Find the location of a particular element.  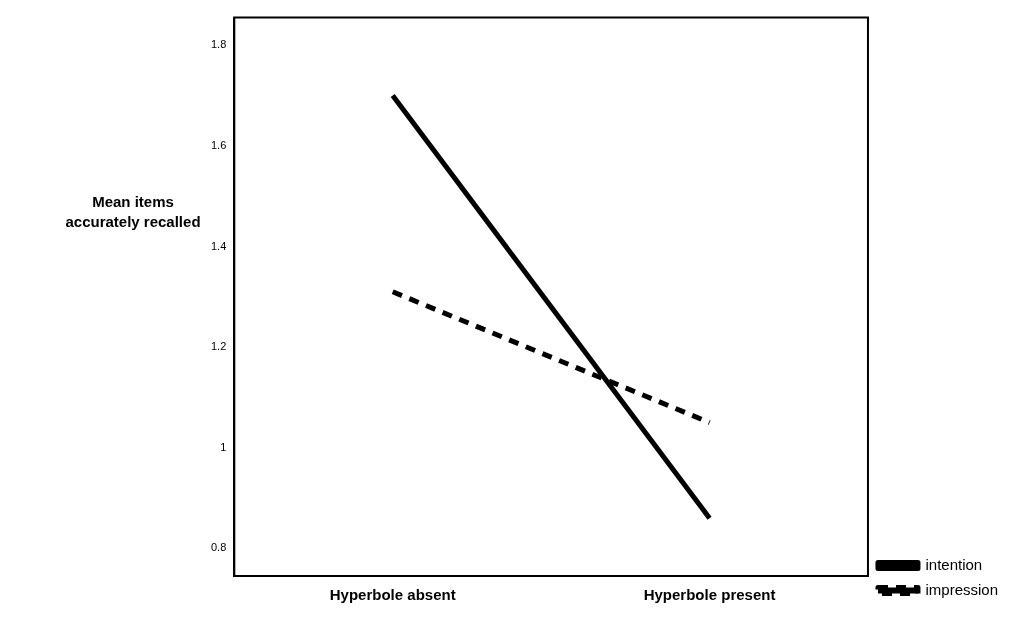

x-tick-label: Hyperbole absent is located at coordinates (392, 595).